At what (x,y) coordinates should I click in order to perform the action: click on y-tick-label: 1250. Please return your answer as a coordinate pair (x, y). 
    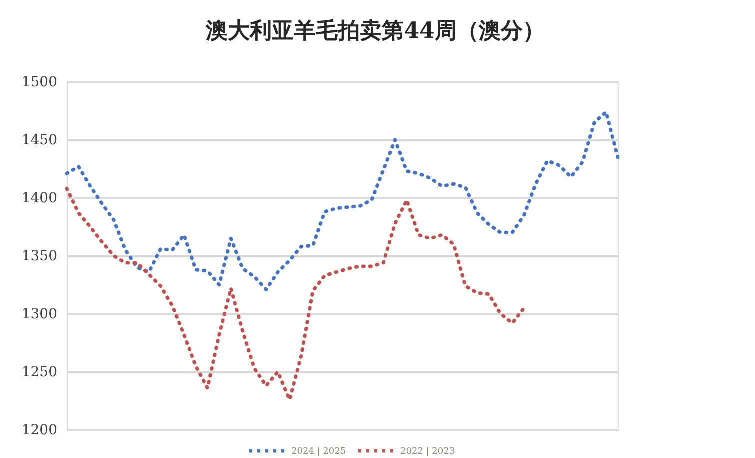
    Looking at the image, I should click on (40, 372).